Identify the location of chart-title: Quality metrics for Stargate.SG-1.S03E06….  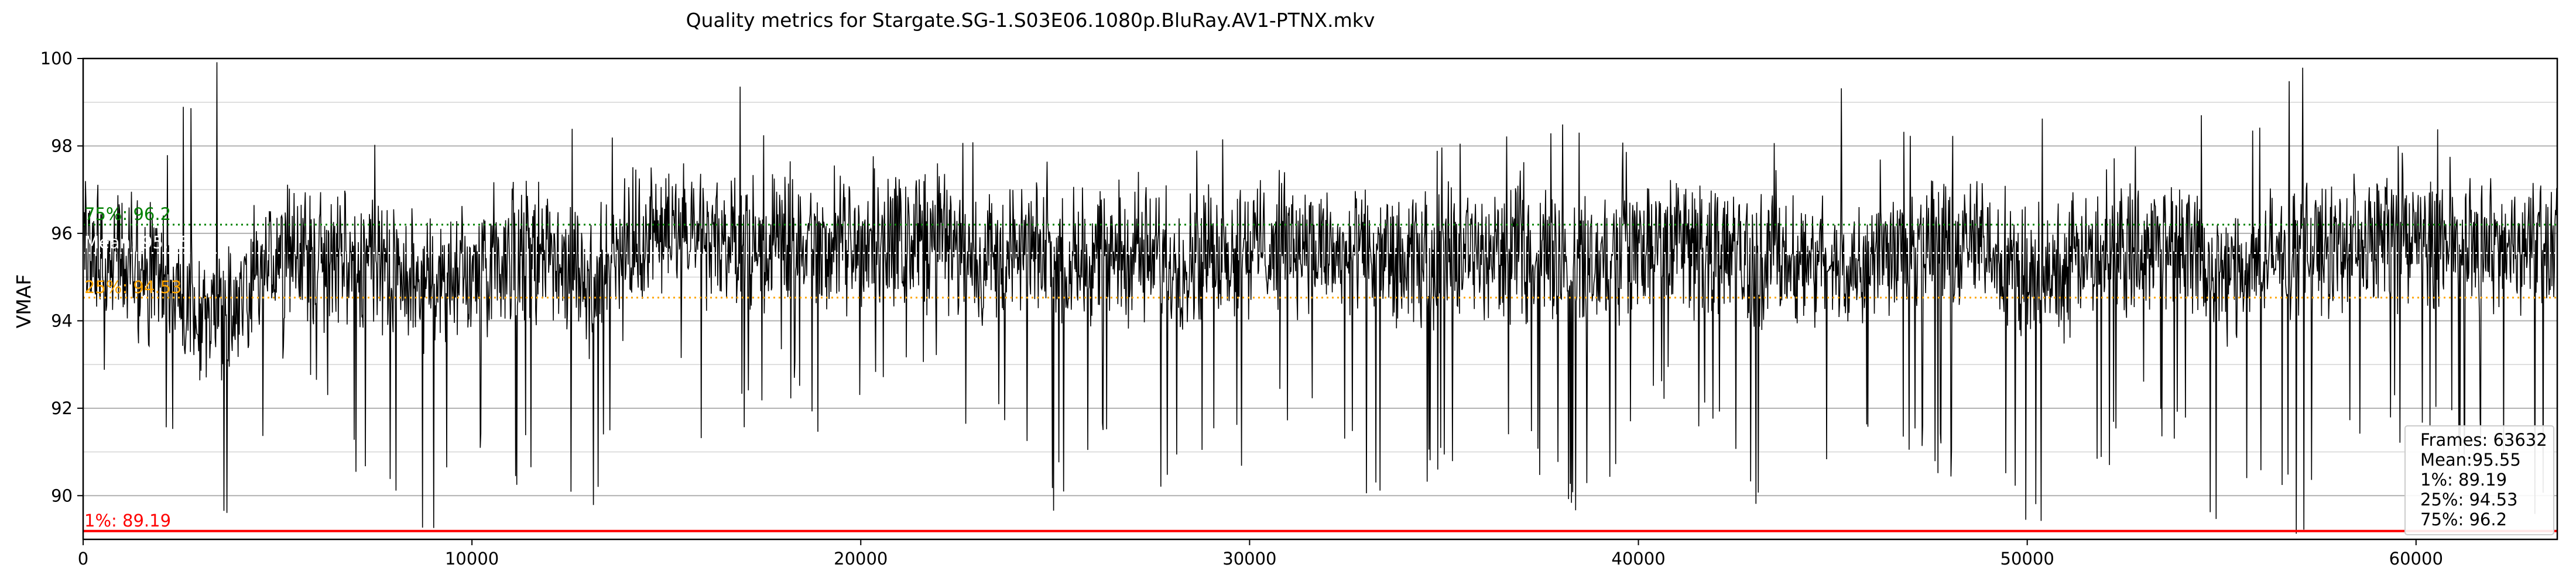
(1030, 20).